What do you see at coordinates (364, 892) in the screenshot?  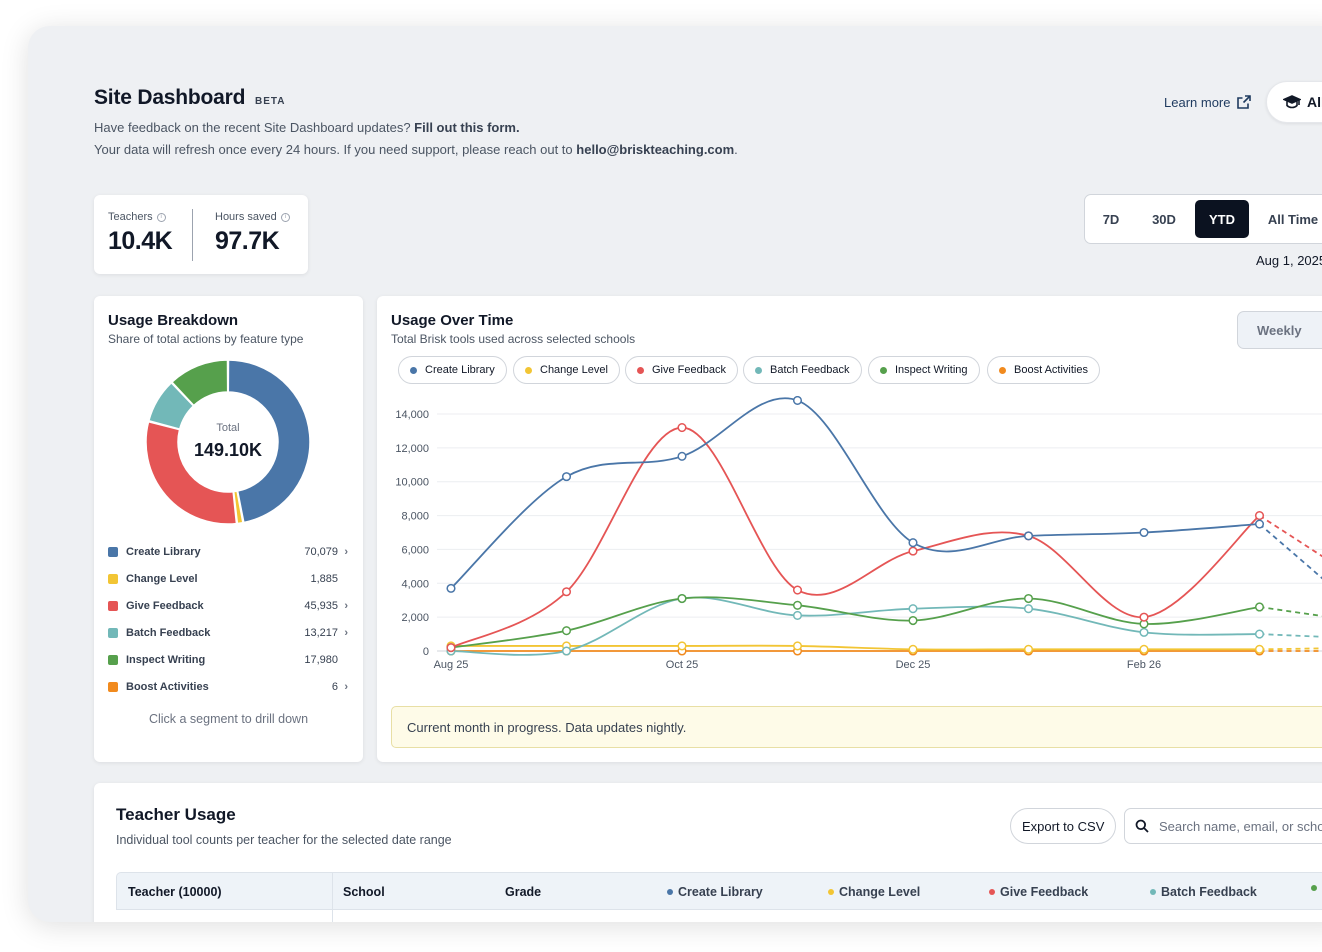 I see `column-school: School` at bounding box center [364, 892].